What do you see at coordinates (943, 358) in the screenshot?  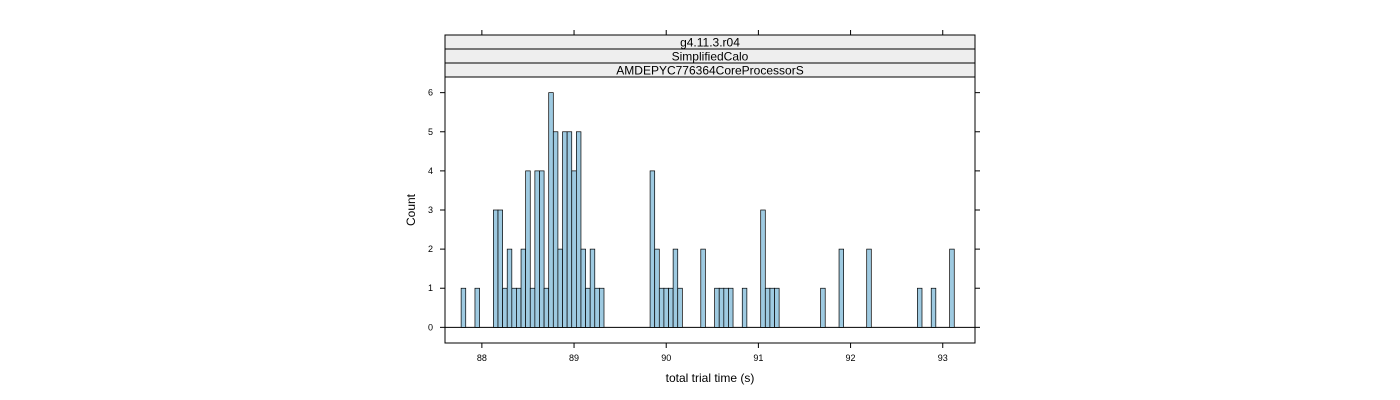 I see `x-tick-label: 93` at bounding box center [943, 358].